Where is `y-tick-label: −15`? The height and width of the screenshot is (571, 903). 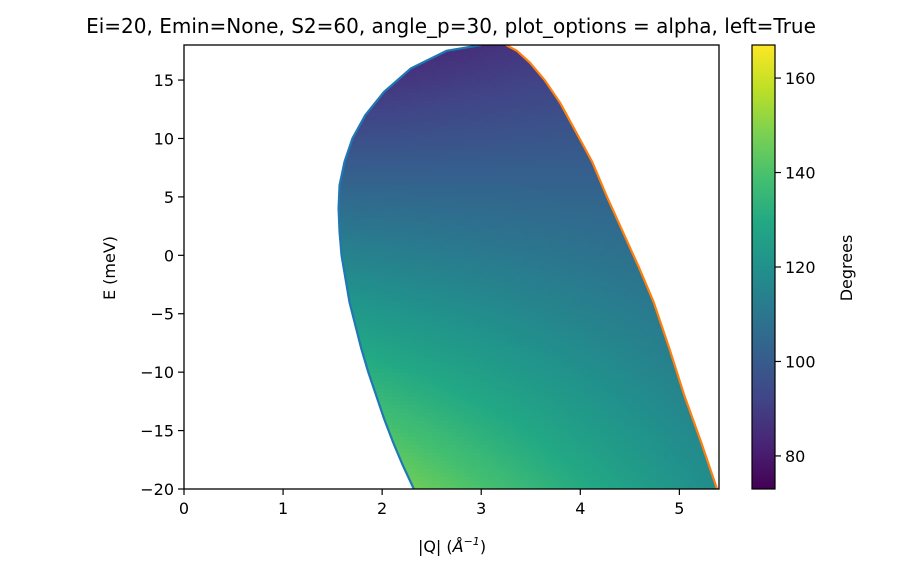 y-tick-label: −15 is located at coordinates (157, 431).